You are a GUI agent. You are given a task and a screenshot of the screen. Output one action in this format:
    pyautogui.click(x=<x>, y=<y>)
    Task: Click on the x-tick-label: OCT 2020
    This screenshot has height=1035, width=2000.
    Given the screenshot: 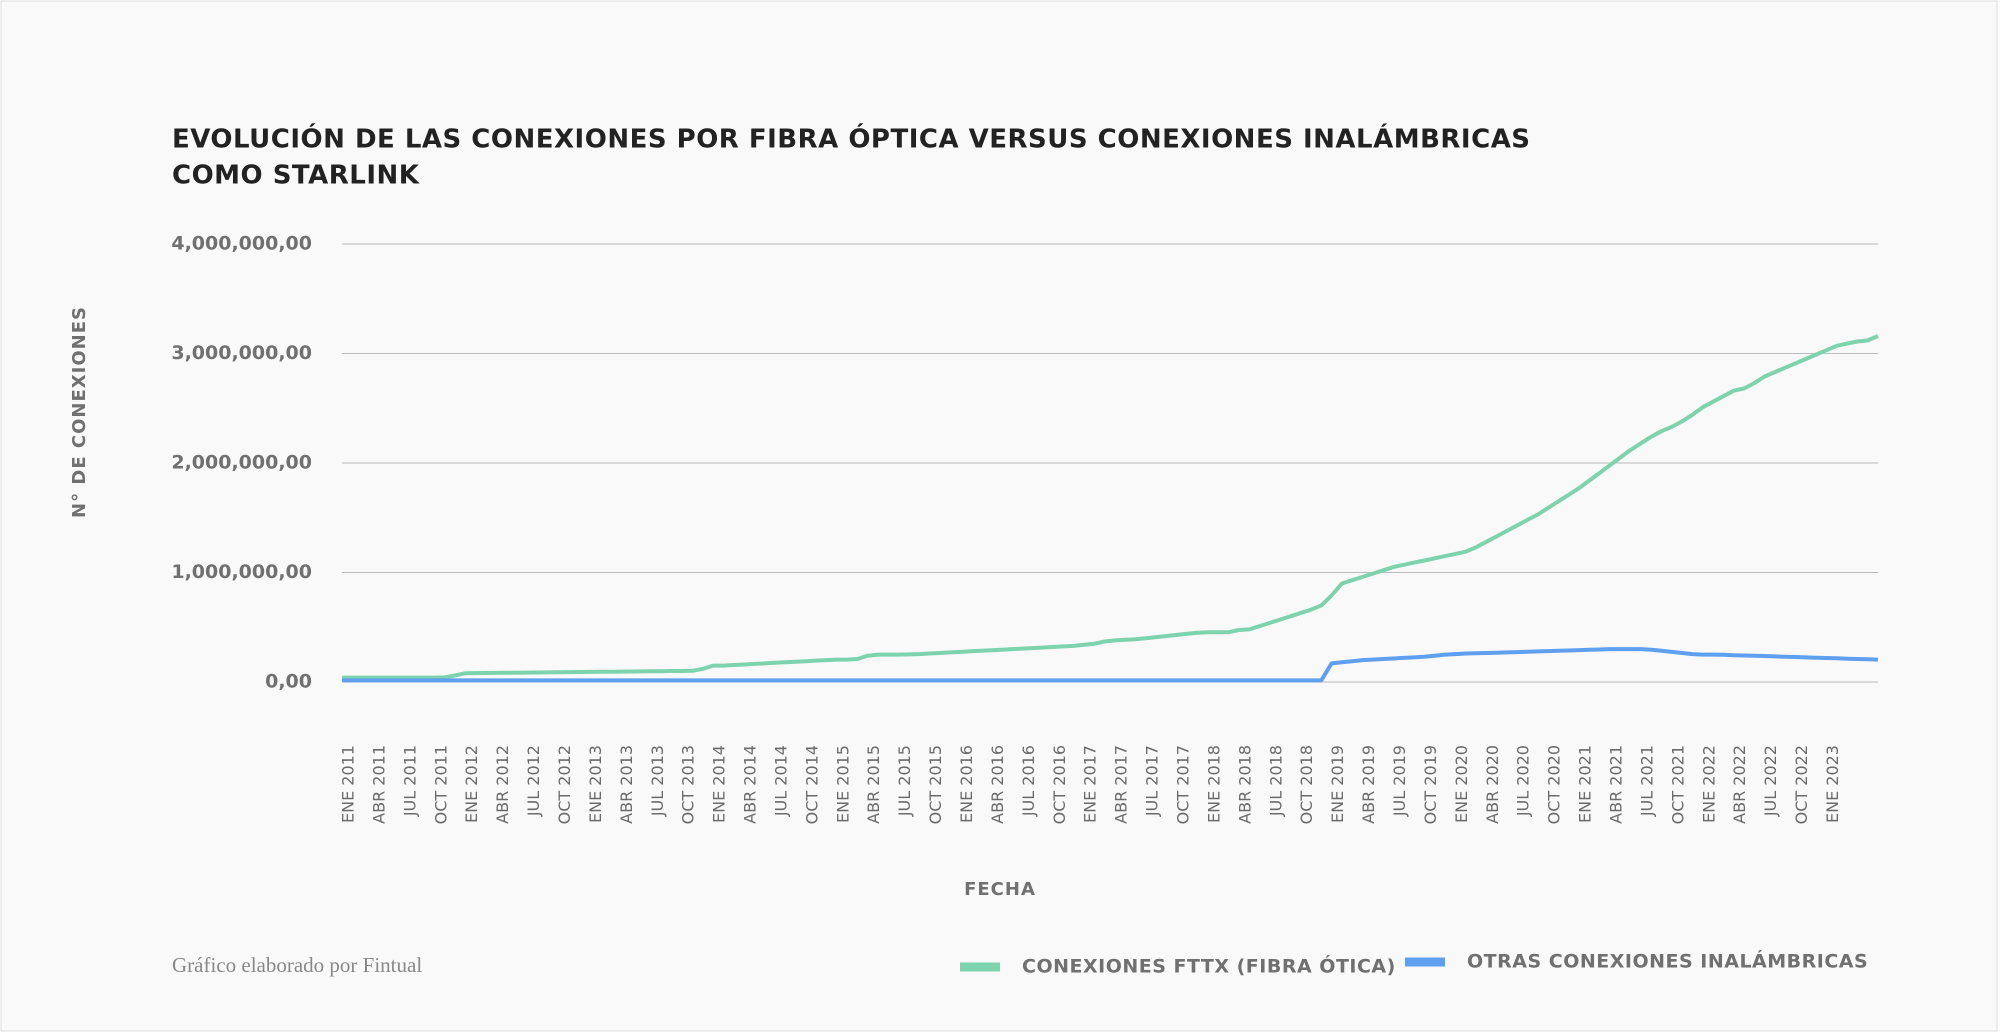 What is the action you would take?
    pyautogui.click(x=1554, y=784)
    